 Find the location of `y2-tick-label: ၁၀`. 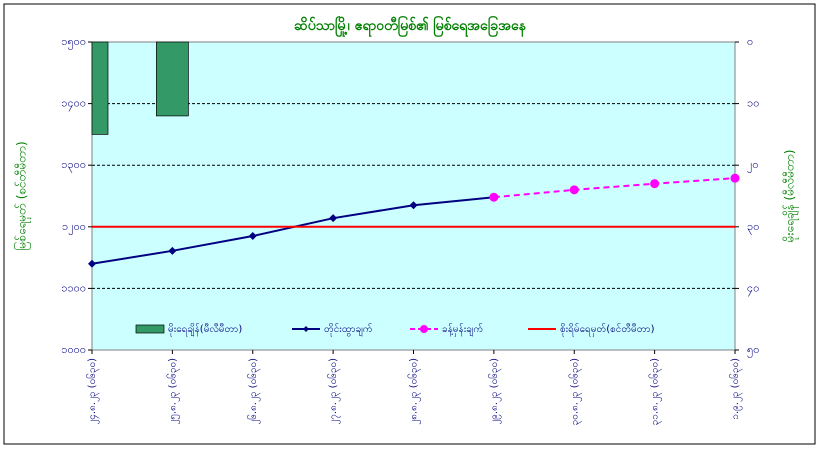

y2-tick-label: ၁၀ is located at coordinates (753, 103).